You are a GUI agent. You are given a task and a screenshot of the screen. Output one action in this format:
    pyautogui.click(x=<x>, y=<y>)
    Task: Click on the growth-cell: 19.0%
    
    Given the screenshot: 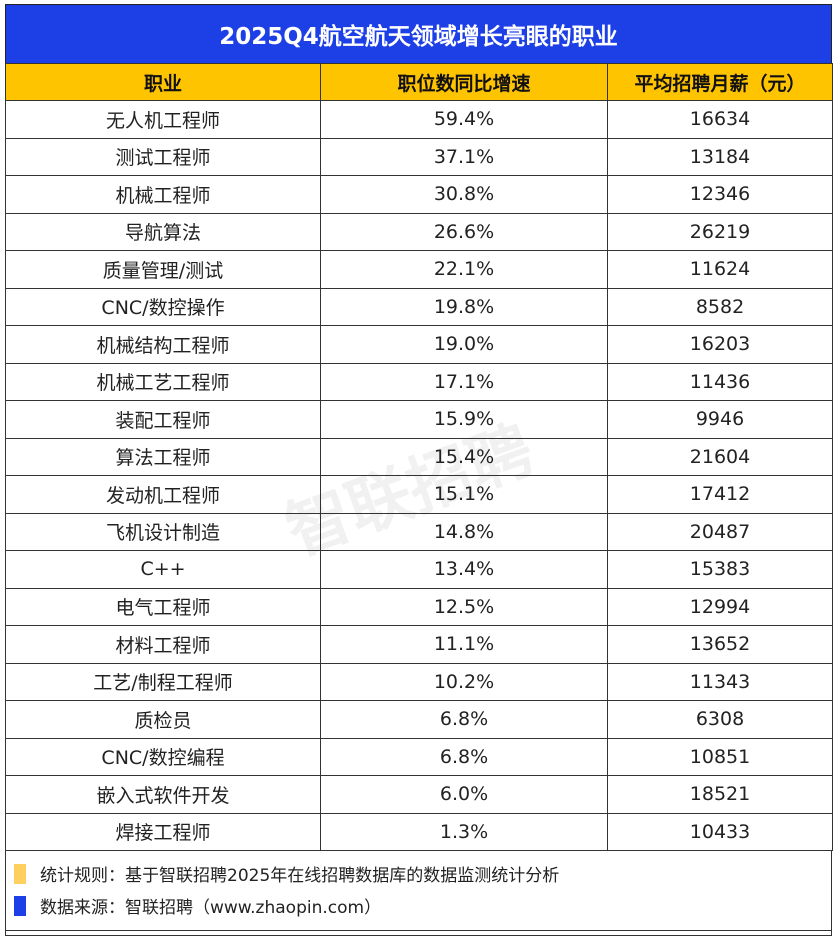 What is the action you would take?
    pyautogui.click(x=464, y=344)
    